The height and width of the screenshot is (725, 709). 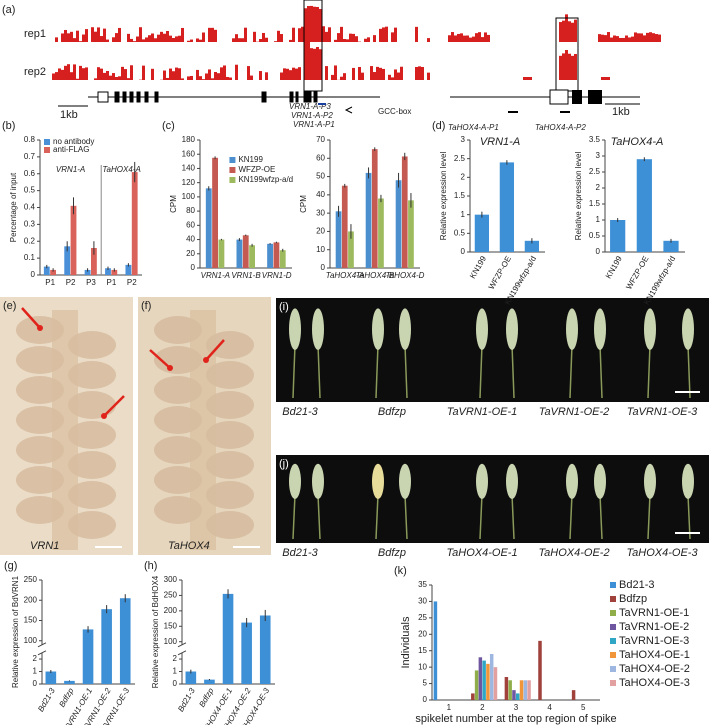 I want to click on panel-label: (b), so click(x=8, y=126).